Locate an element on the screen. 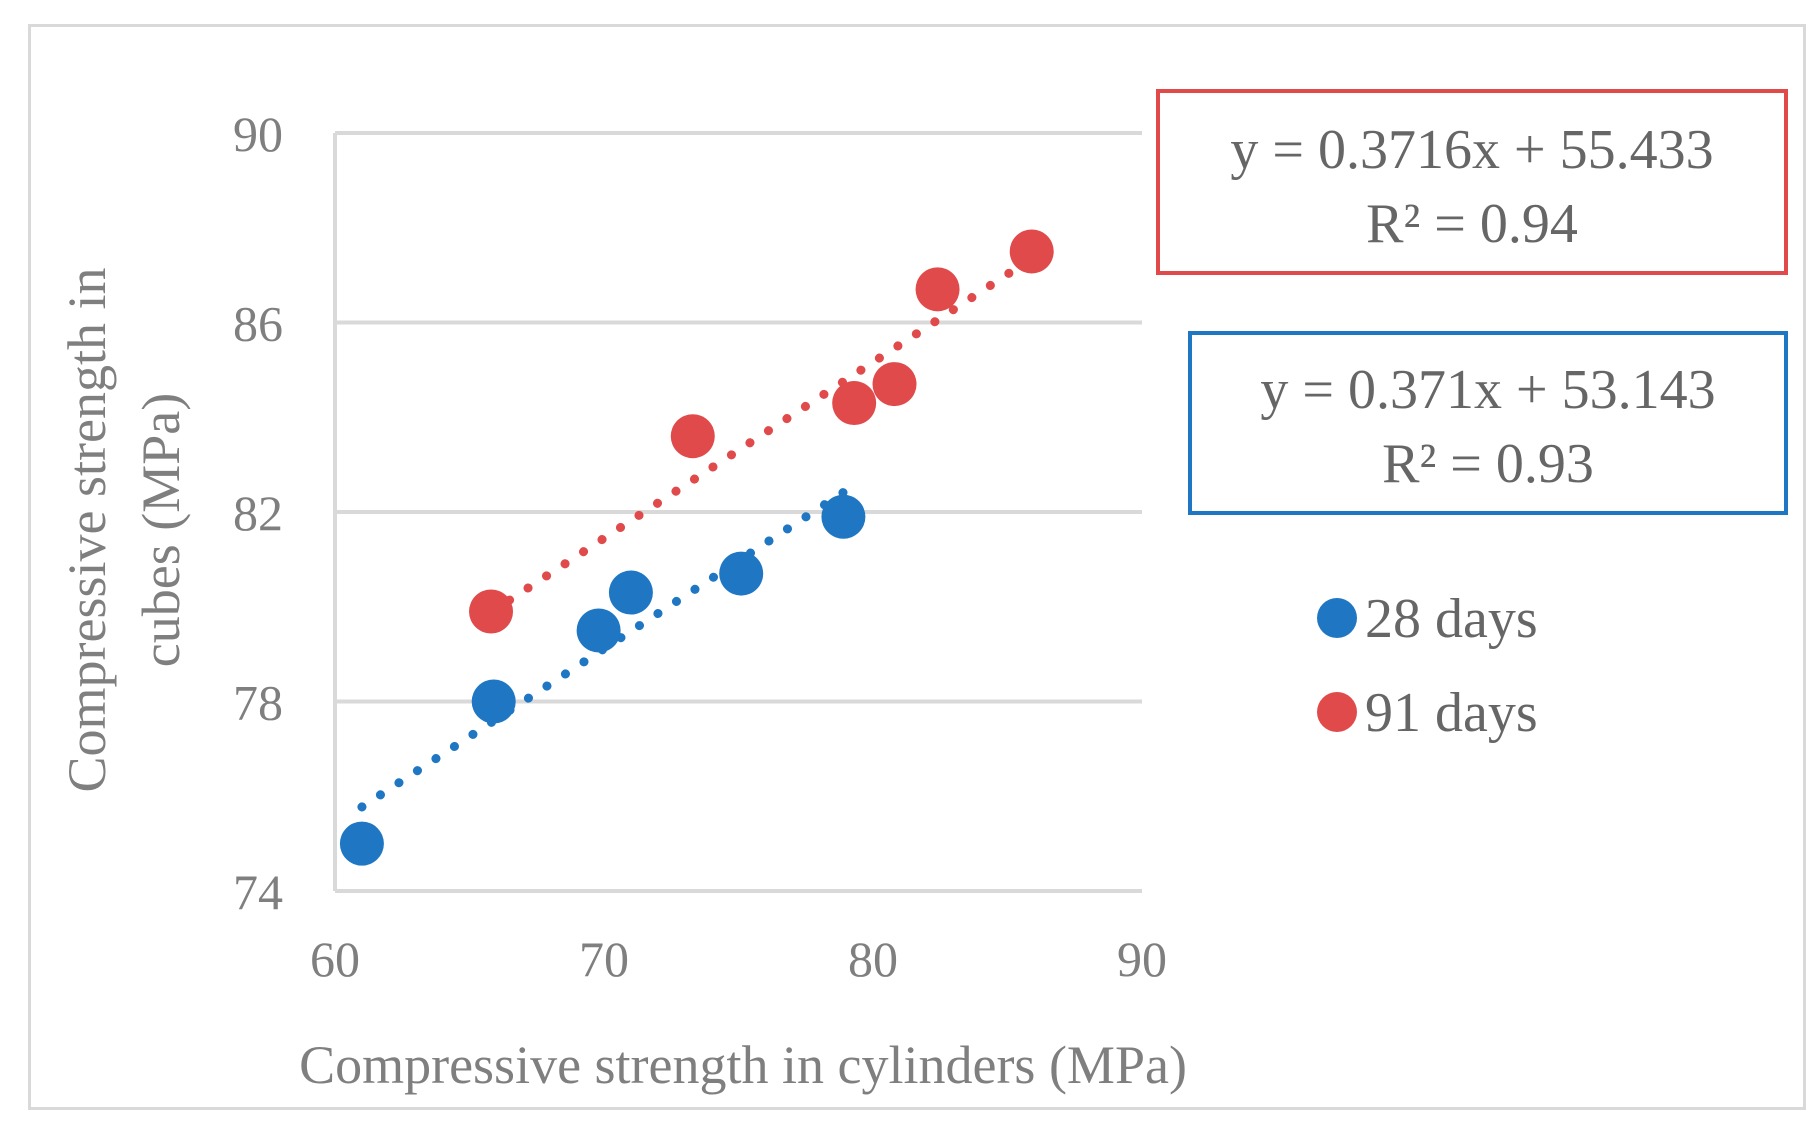  legend-item-28-days: 28 days is located at coordinates (1427, 619).